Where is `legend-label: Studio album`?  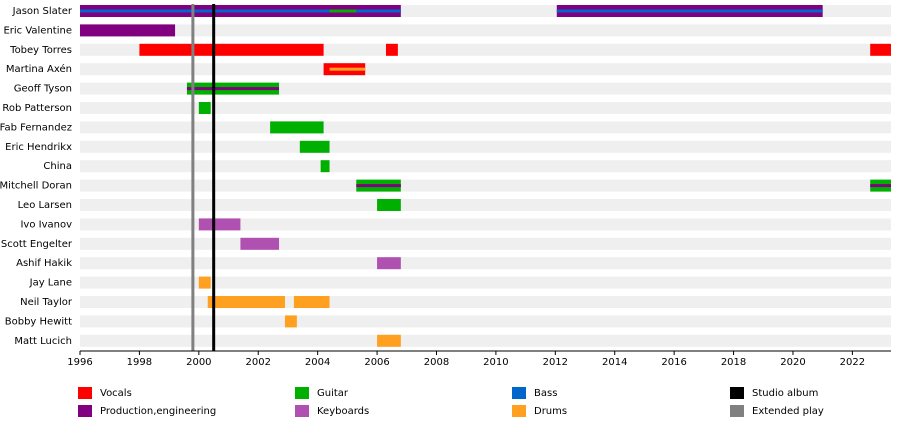
legend-label: Studio album is located at coordinates (785, 393).